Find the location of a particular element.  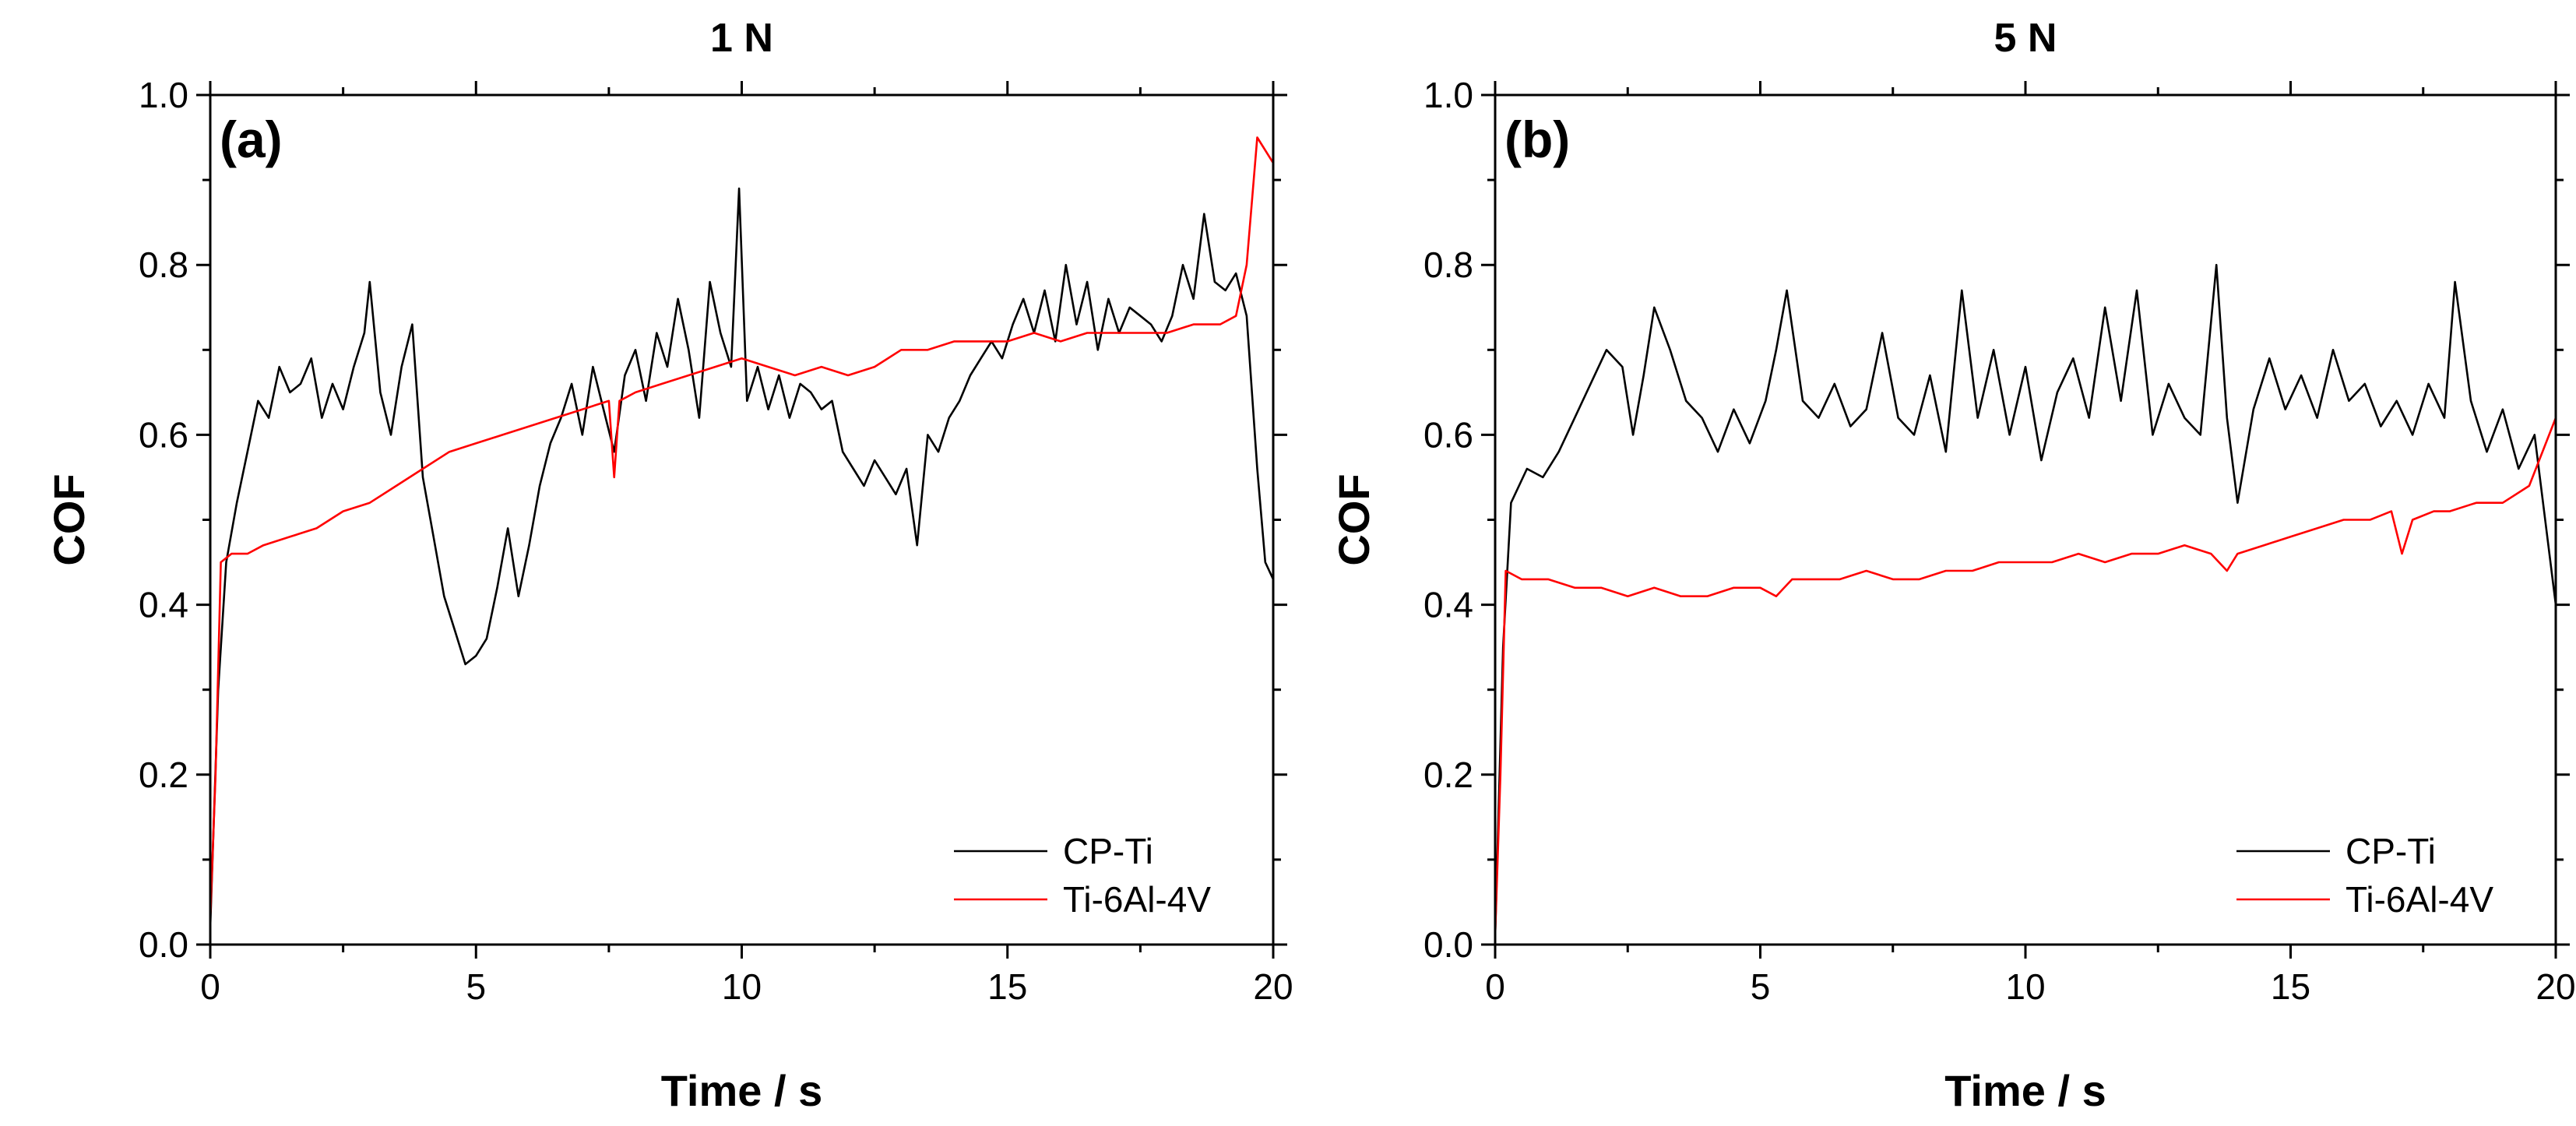

chart-title: 5 N is located at coordinates (2025, 38).